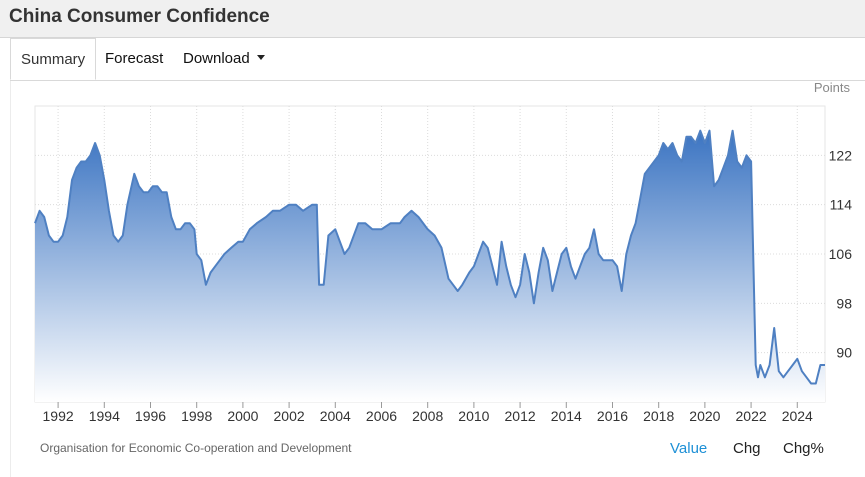  What do you see at coordinates (242, 416) in the screenshot?
I see `x-tick-label: 2000` at bounding box center [242, 416].